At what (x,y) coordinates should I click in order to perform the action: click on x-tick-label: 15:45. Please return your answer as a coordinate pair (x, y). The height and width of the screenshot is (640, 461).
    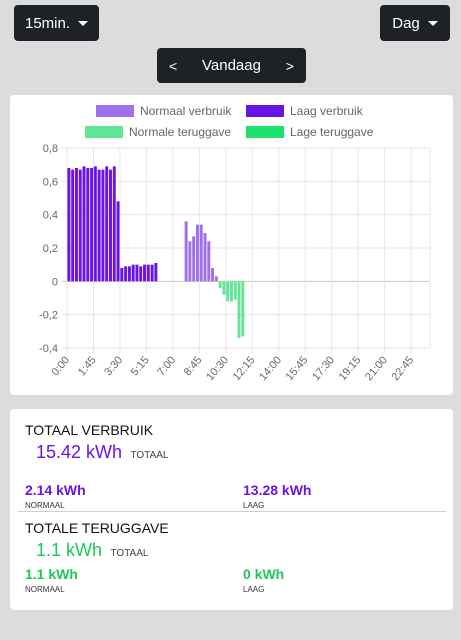
    Looking at the image, I should click on (297, 368).